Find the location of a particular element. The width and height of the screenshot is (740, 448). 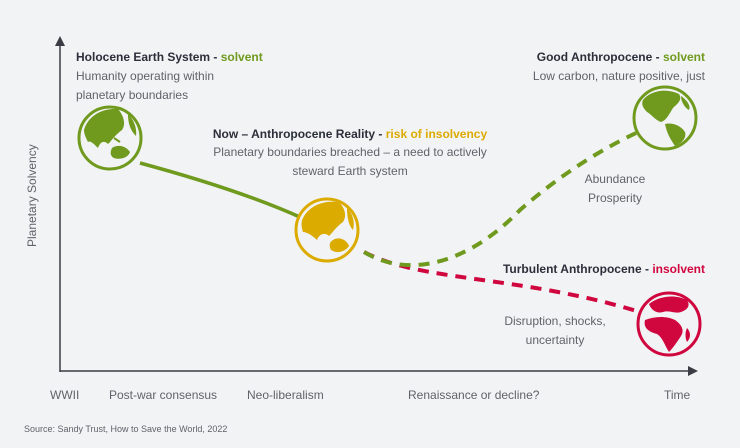

good-title: Good Anthropocene - solvent is located at coordinates (605, 57).